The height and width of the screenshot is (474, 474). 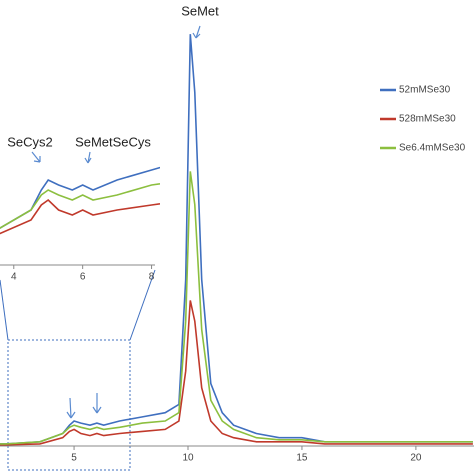 What do you see at coordinates (113, 141) in the screenshot?
I see `annotation: SeMetSeCys` at bounding box center [113, 141].